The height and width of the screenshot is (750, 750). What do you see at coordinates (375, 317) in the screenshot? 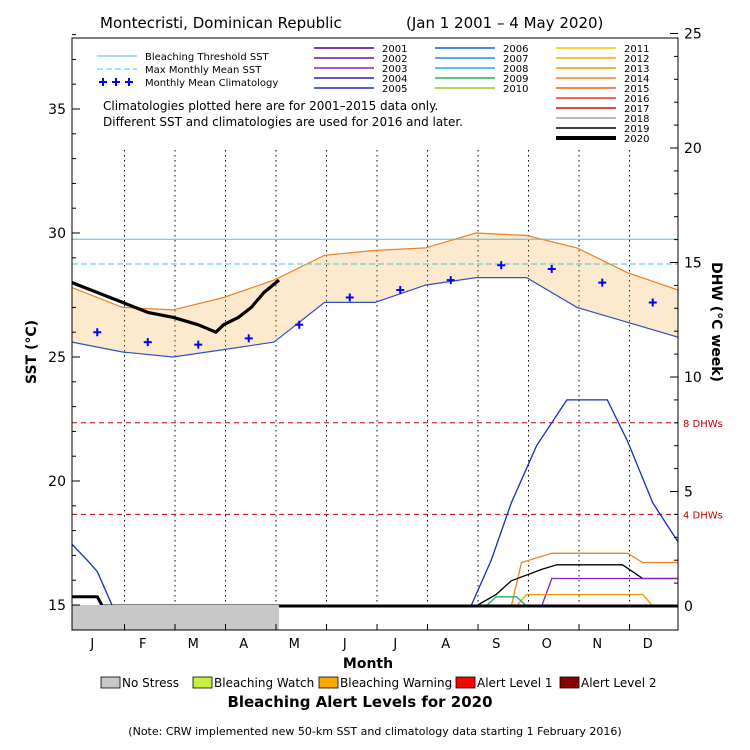
I see `sst-envelope-low-line` at bounding box center [375, 317].